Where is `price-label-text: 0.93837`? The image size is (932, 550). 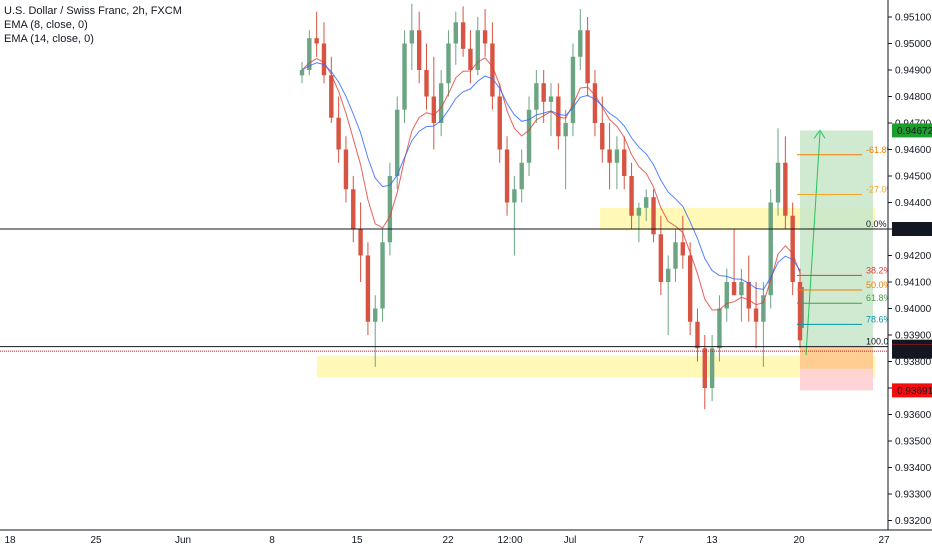 price-label-text: 0.93837 is located at coordinates (914, 352).